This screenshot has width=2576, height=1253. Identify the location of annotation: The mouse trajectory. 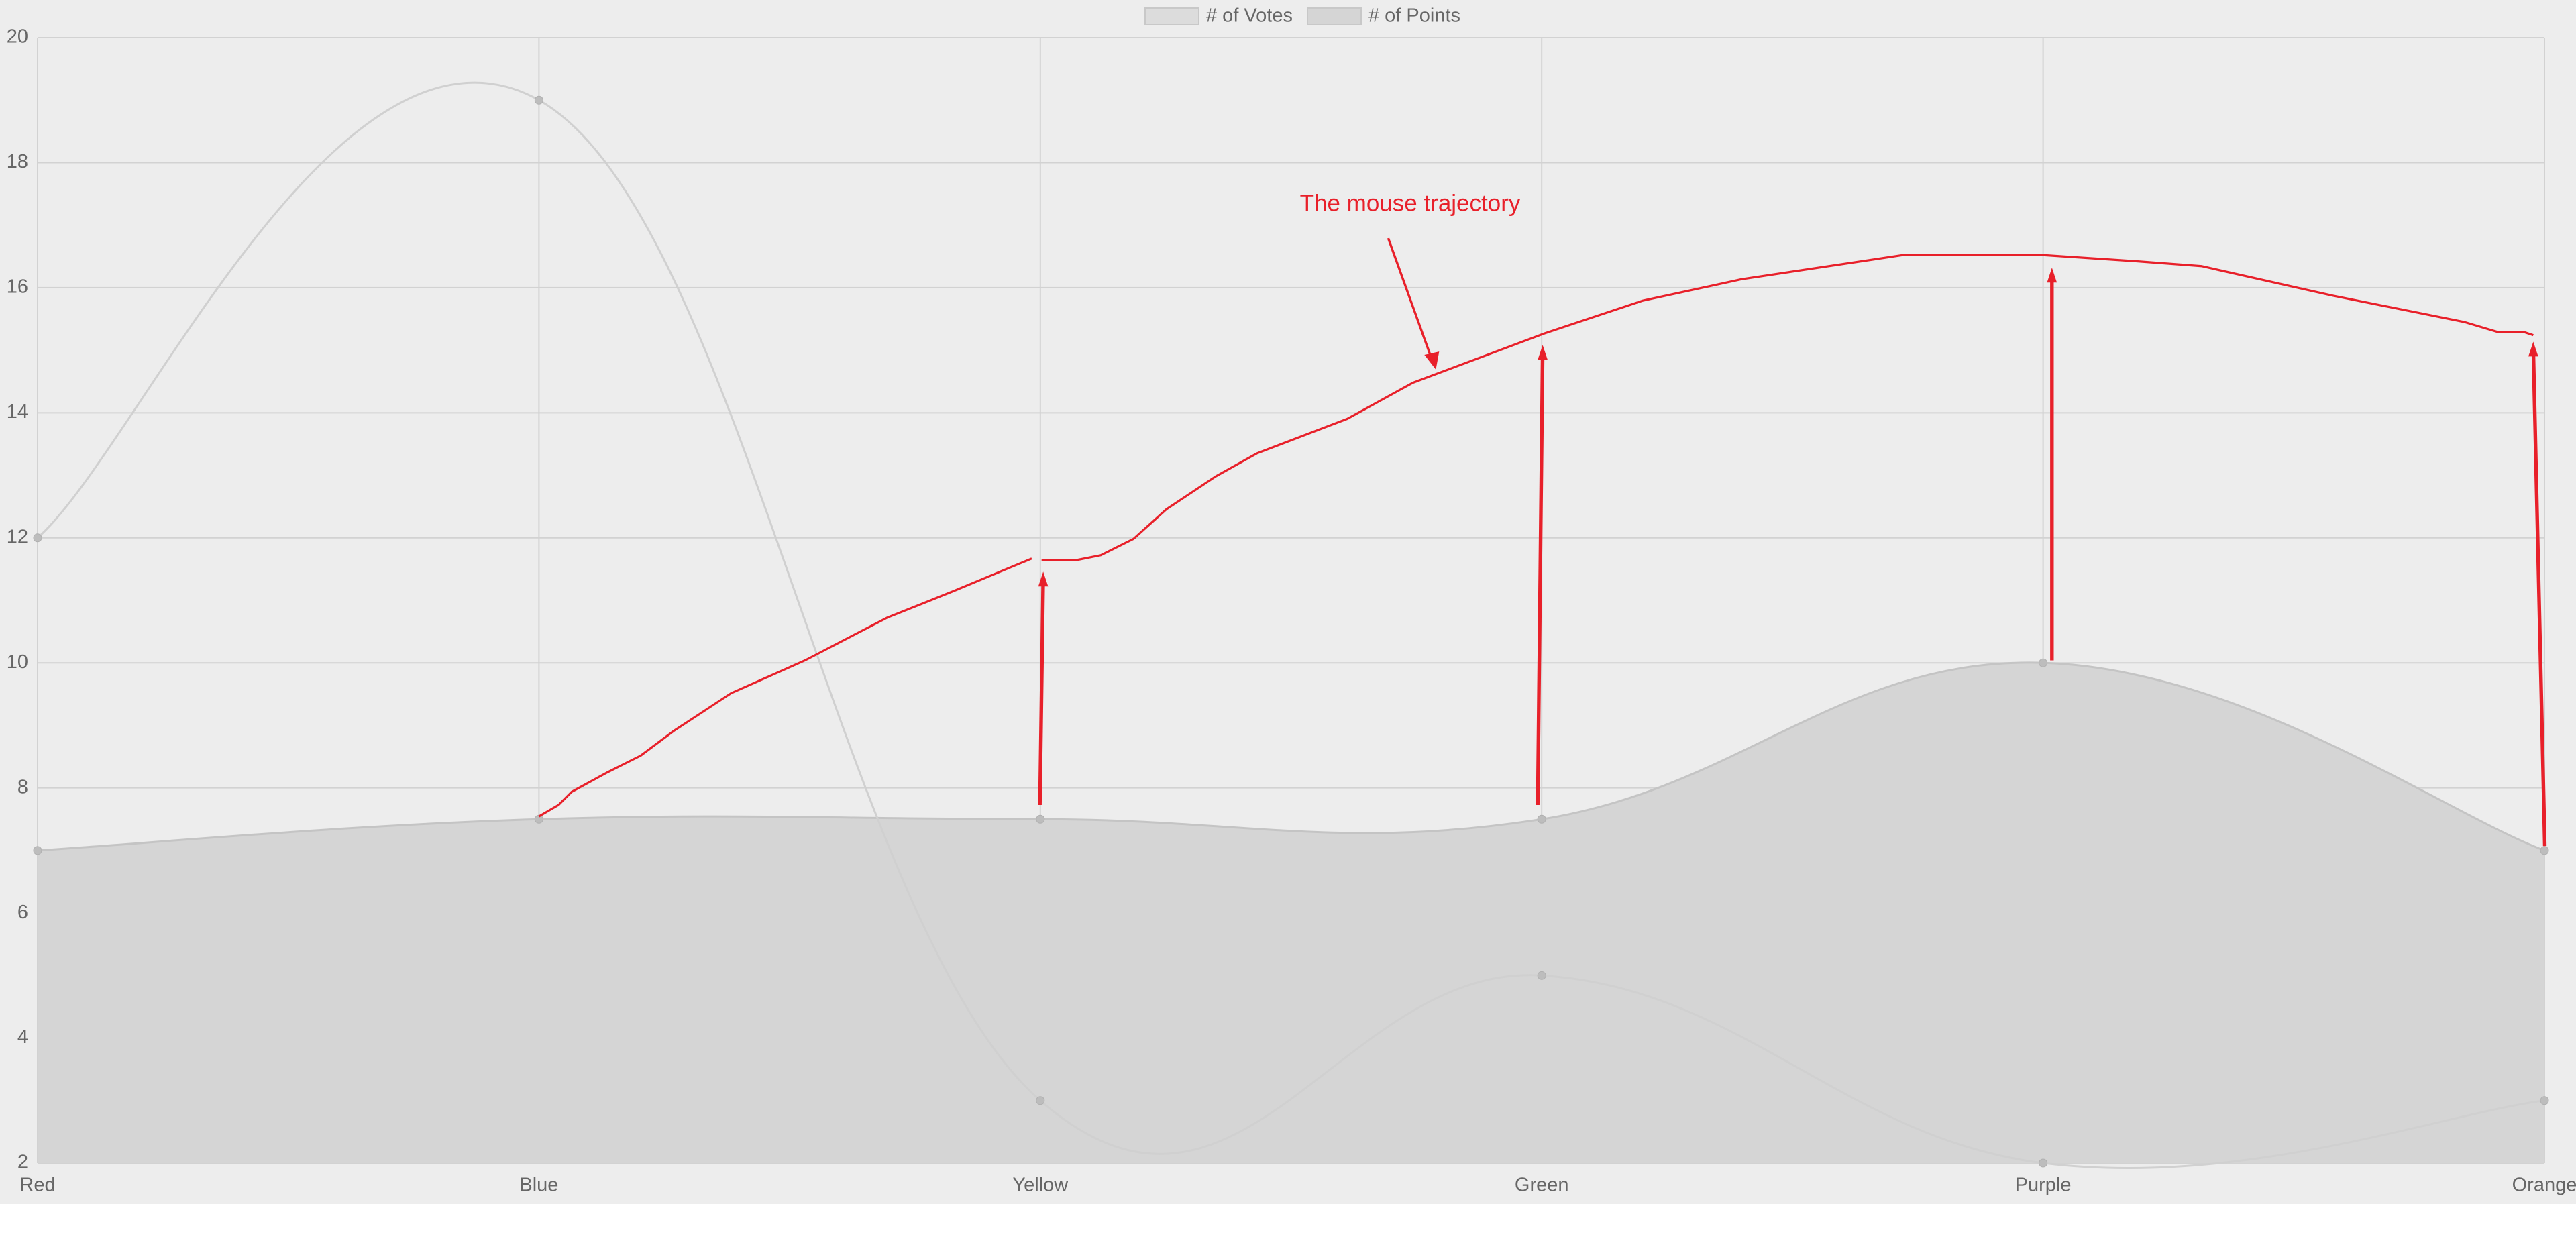
(1410, 203).